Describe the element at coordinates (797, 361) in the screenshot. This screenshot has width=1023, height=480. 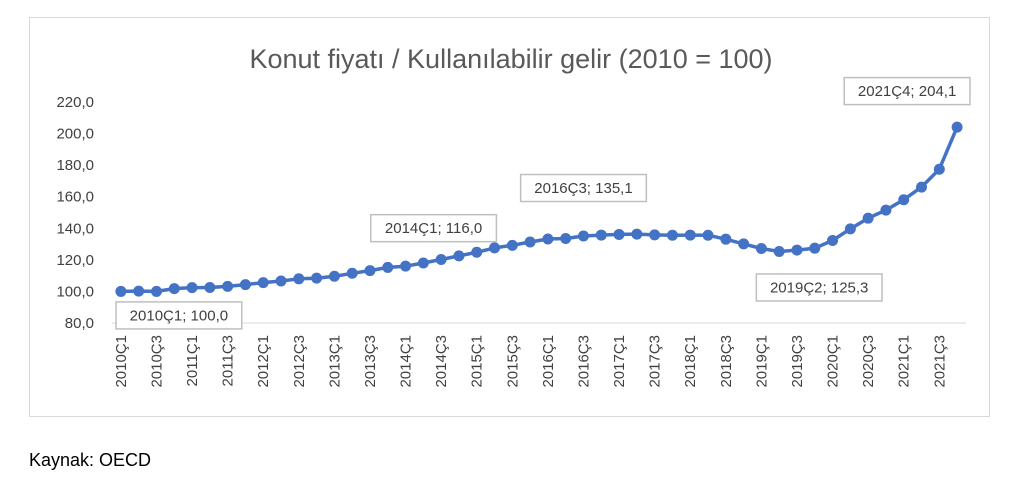
I see `x-tick-label: 2019Ç3` at that location.